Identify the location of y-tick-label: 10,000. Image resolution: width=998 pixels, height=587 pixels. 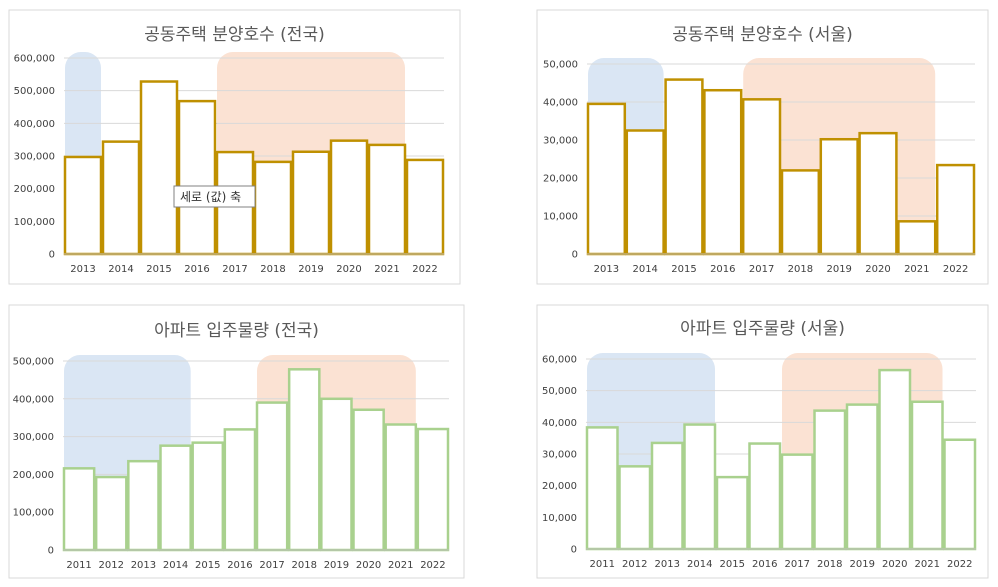
(560, 217).